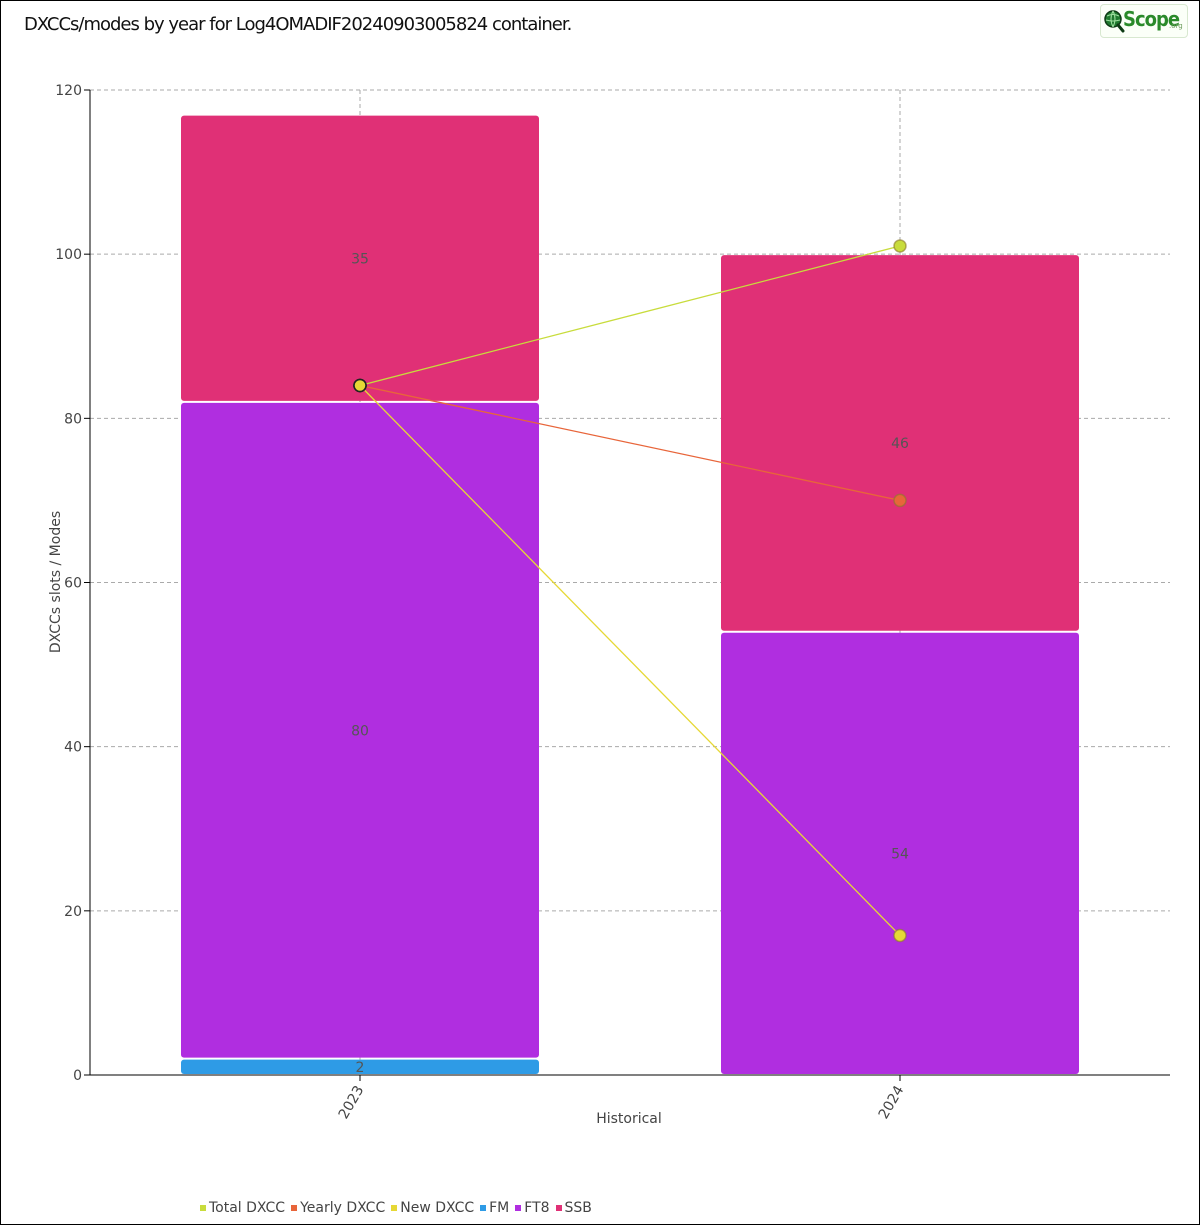 The image size is (1200, 1225). I want to click on point-new-dxcc-2024, so click(900, 935).